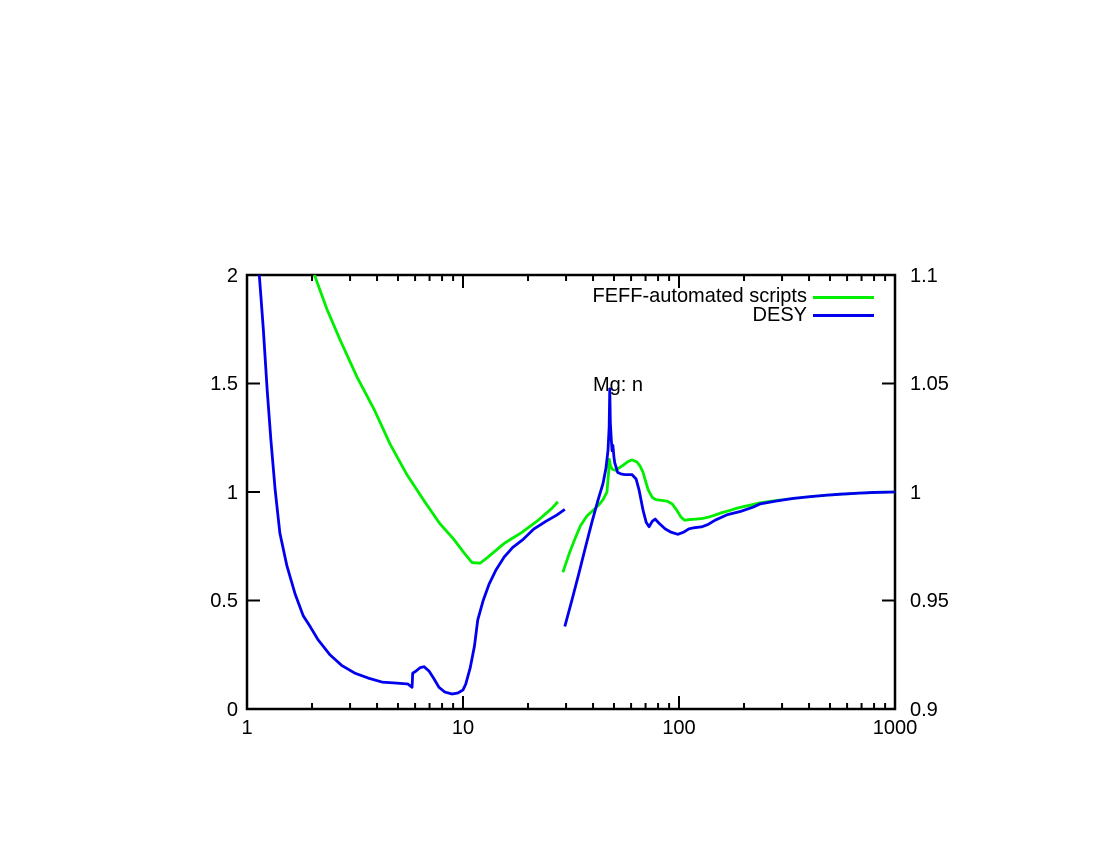 The image size is (1100, 850). Describe the element at coordinates (224, 384) in the screenshot. I see `y-left-tick-label-1p5: 1.5` at that location.